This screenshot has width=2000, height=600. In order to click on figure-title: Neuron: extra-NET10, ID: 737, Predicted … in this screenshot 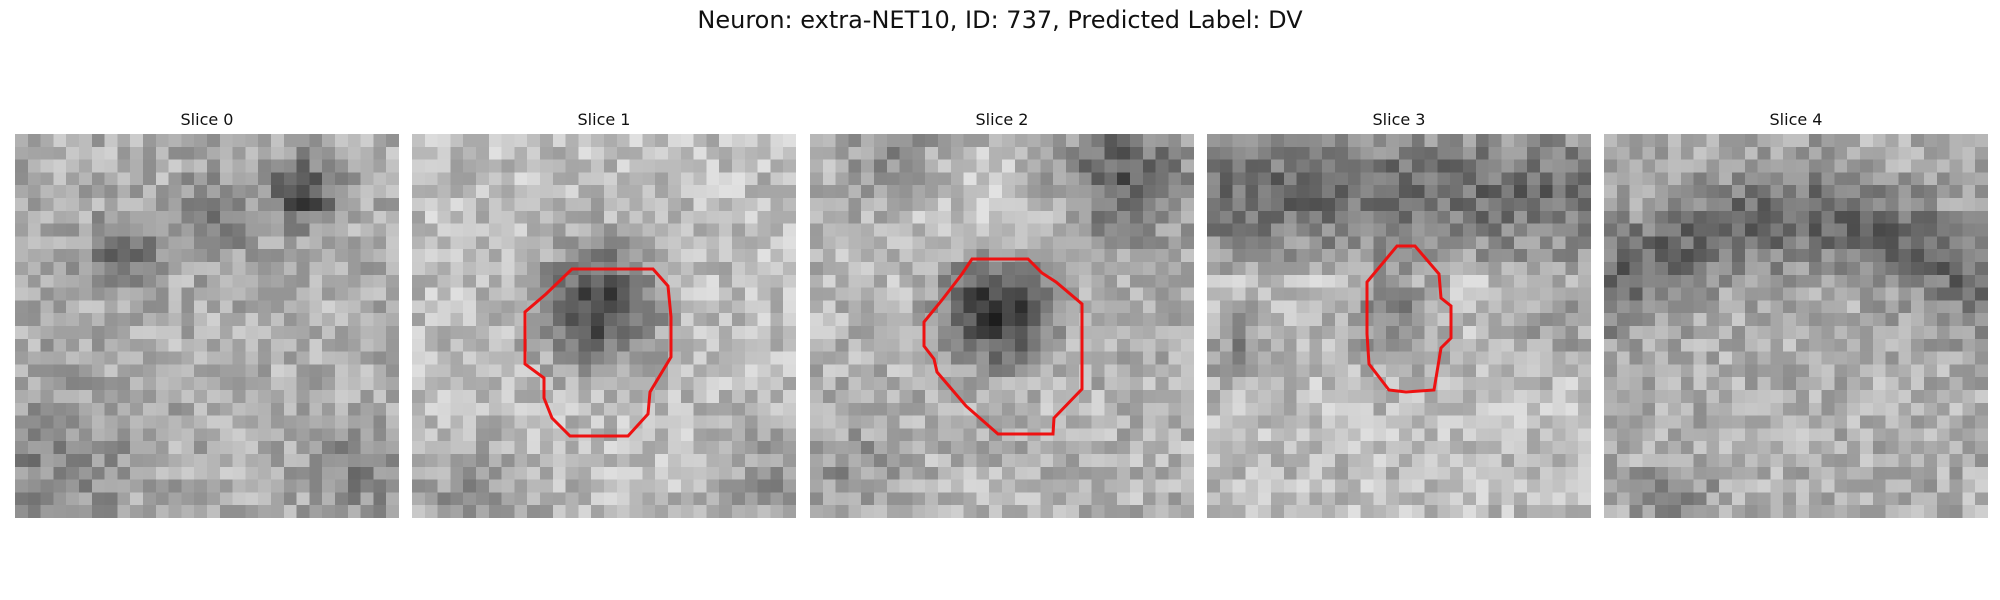, I will do `click(1000, 20)`.